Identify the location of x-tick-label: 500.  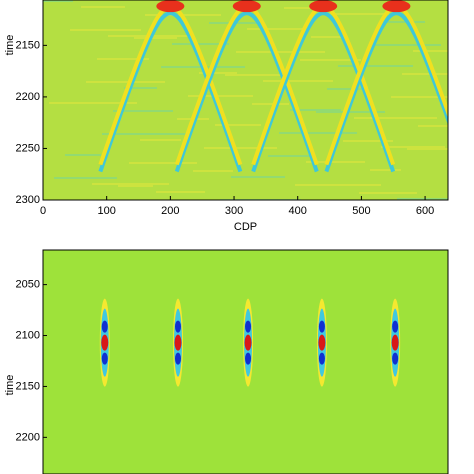
(361, 211).